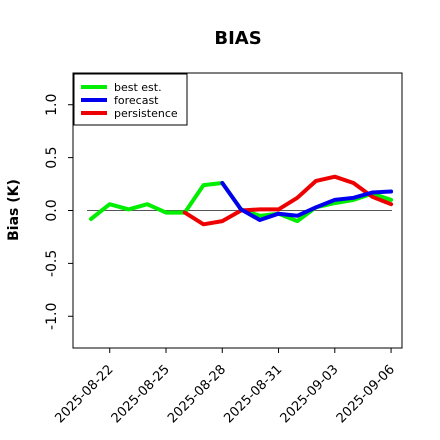  What do you see at coordinates (310, 394) in the screenshot?
I see `x-tick-label: 2025-09-03` at bounding box center [310, 394].